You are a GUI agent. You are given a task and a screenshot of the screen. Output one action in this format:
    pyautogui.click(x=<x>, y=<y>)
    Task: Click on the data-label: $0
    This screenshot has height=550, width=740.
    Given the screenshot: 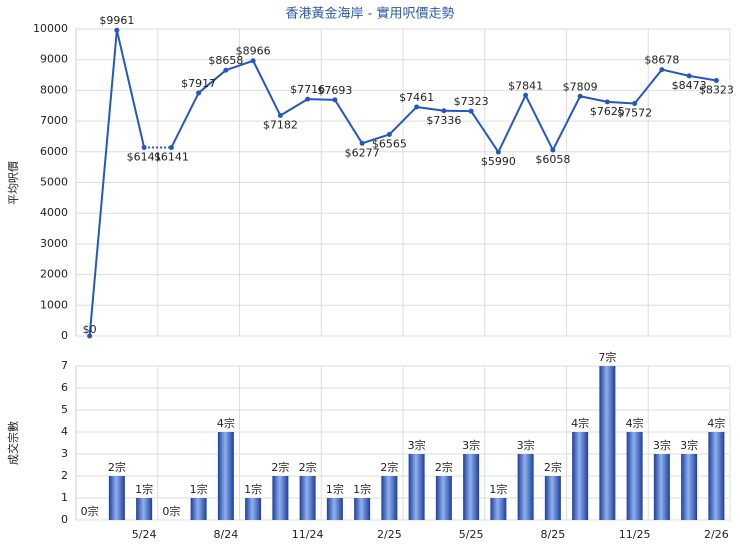 What is the action you would take?
    pyautogui.click(x=90, y=329)
    